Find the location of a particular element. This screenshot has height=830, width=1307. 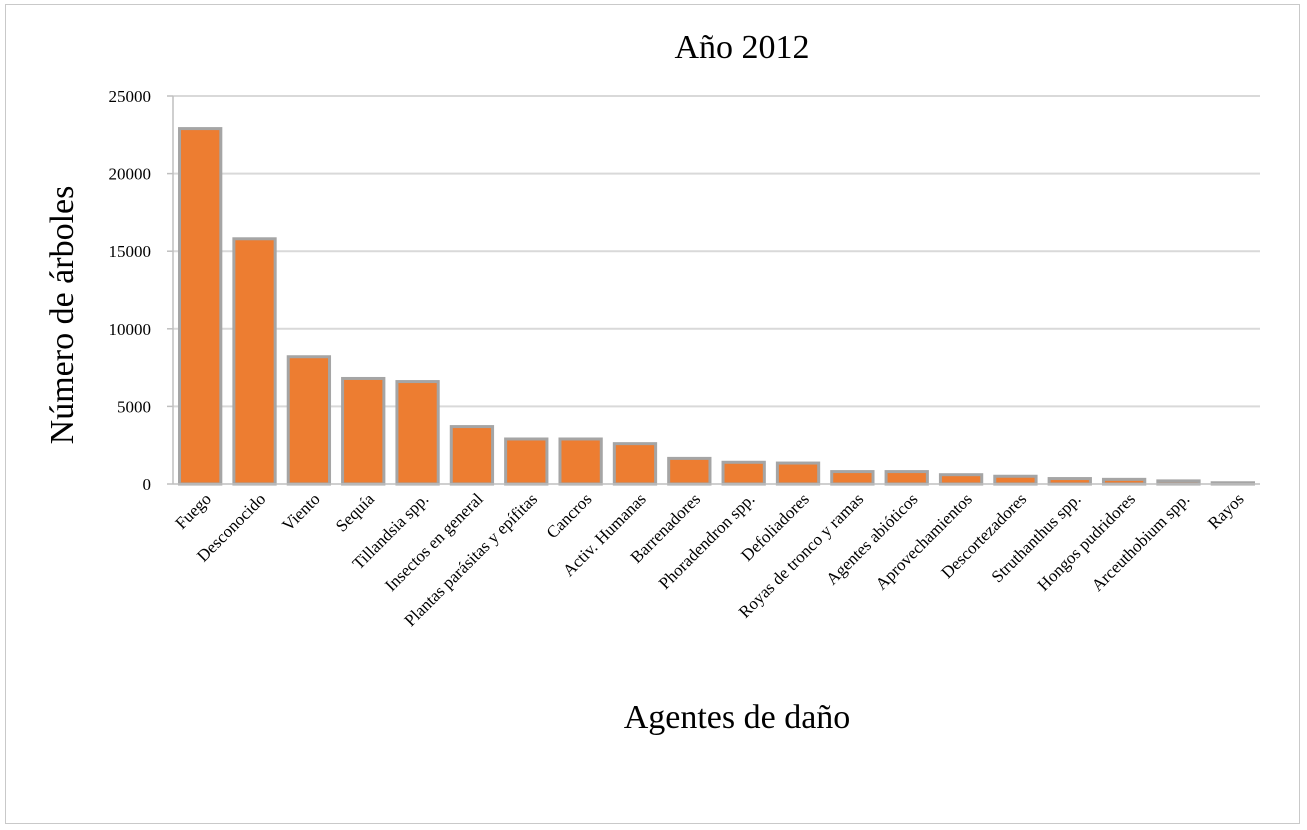

y-tick-label: 5000 is located at coordinates (134, 406).